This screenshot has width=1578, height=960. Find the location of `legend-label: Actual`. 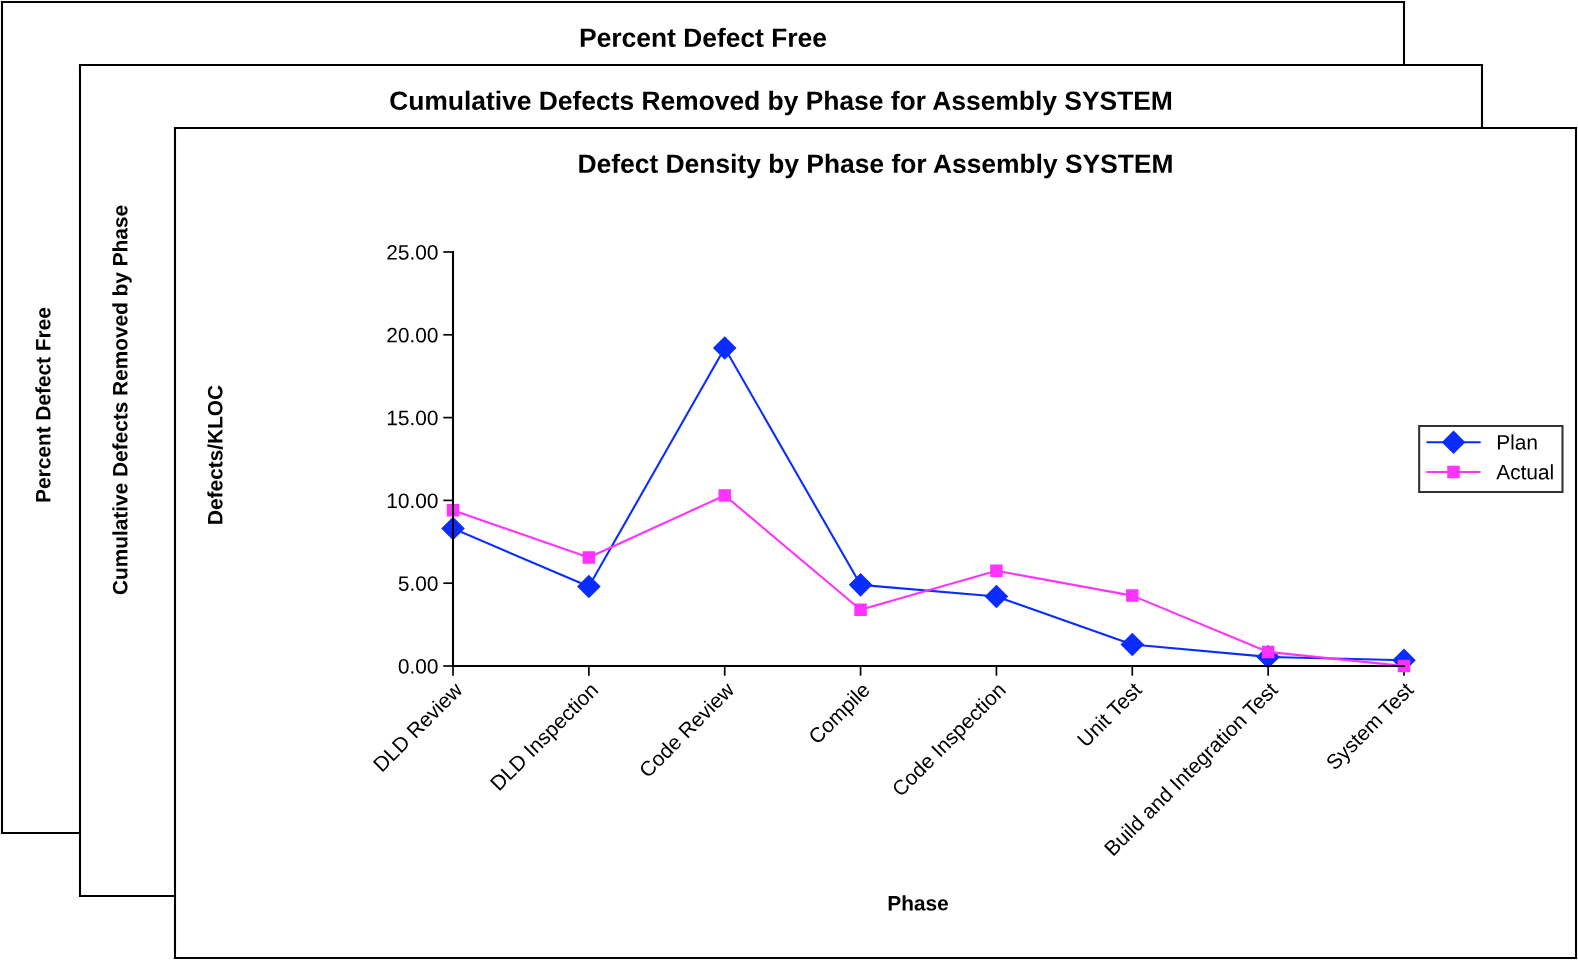

legend-label: Actual is located at coordinates (1524, 472).